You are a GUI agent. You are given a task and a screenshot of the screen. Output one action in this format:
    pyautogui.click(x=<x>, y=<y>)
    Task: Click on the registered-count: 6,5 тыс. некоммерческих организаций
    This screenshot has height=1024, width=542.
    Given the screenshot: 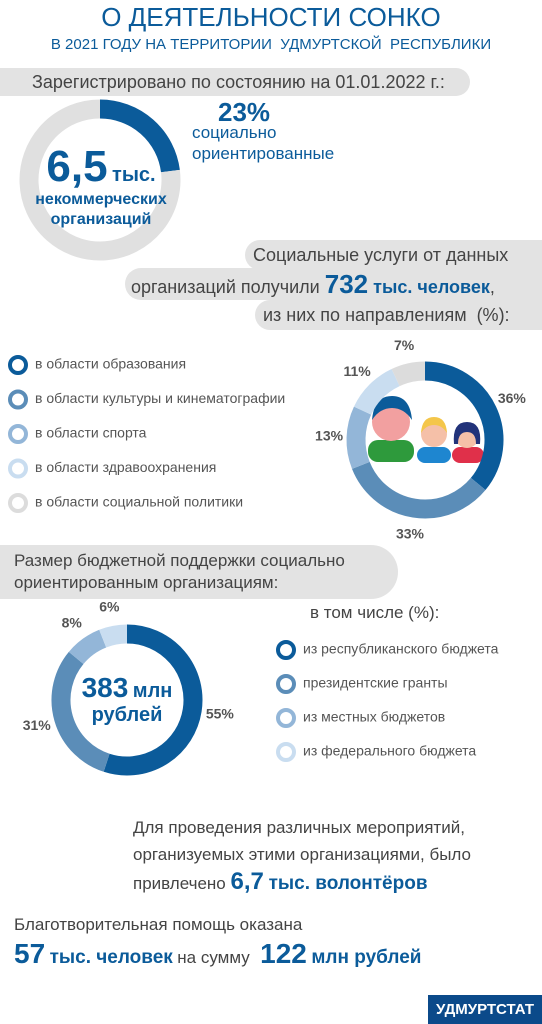 What is the action you would take?
    pyautogui.click(x=101, y=186)
    